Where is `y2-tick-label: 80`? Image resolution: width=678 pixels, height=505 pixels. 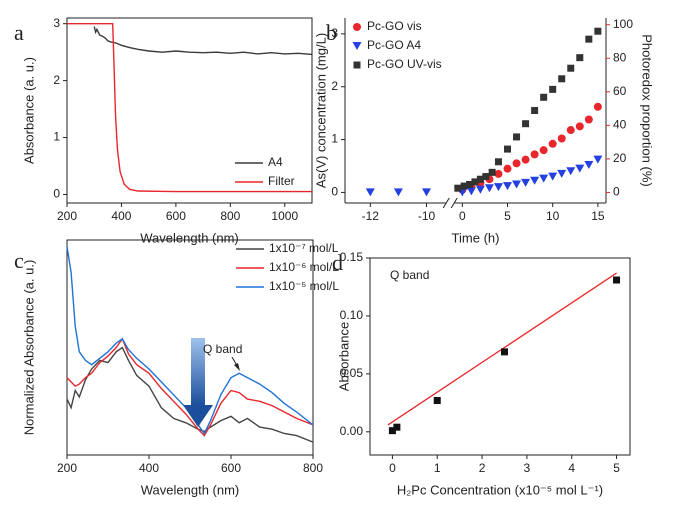 y2-tick-label: 80 is located at coordinates (620, 57).